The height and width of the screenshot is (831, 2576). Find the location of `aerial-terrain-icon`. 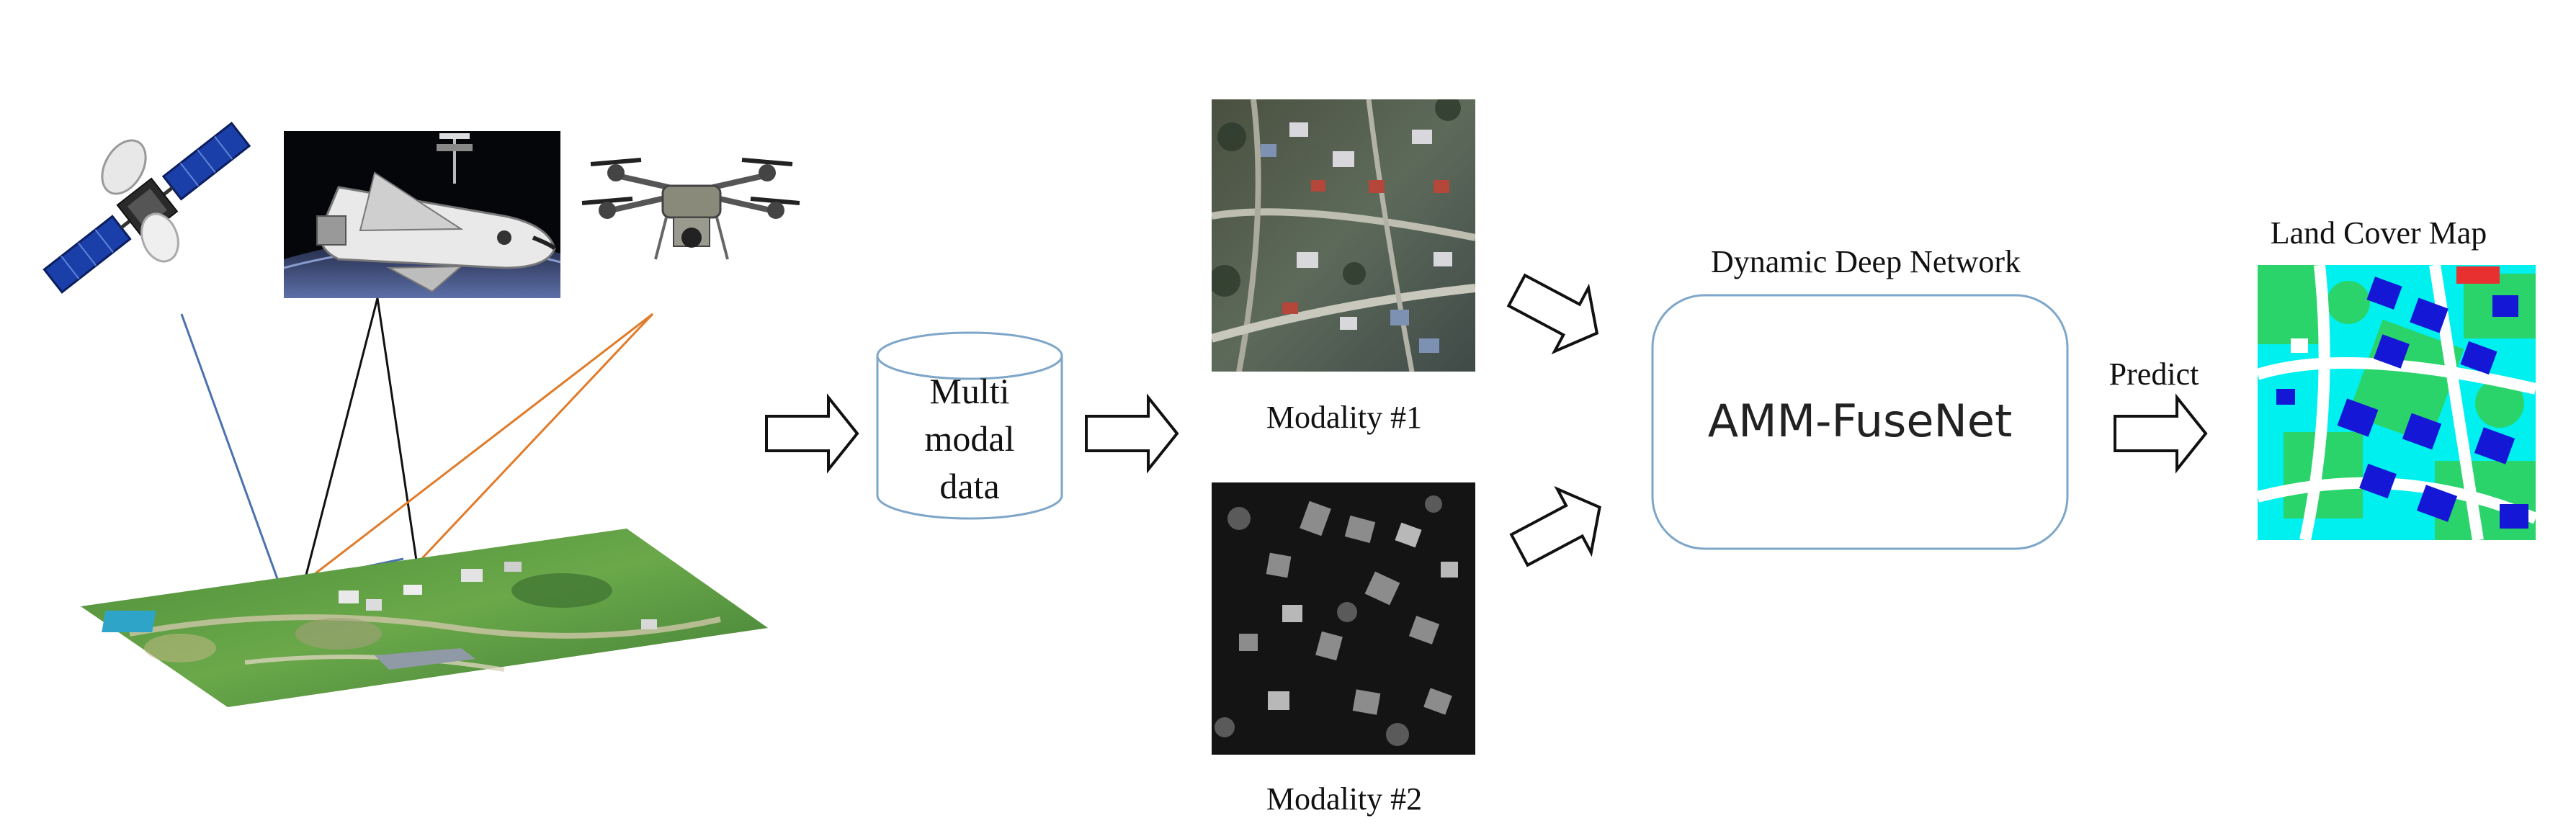

aerial-terrain-icon is located at coordinates (424, 618).